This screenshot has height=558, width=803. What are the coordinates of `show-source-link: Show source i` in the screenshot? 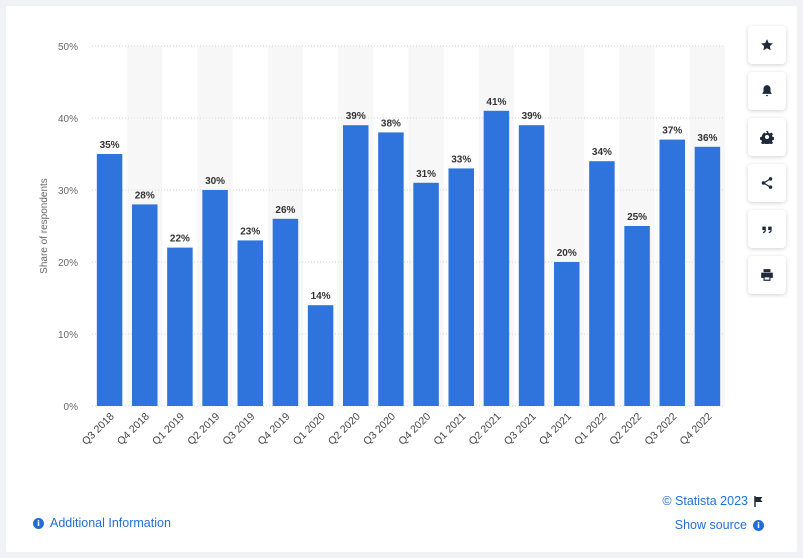 It's located at (719, 525).